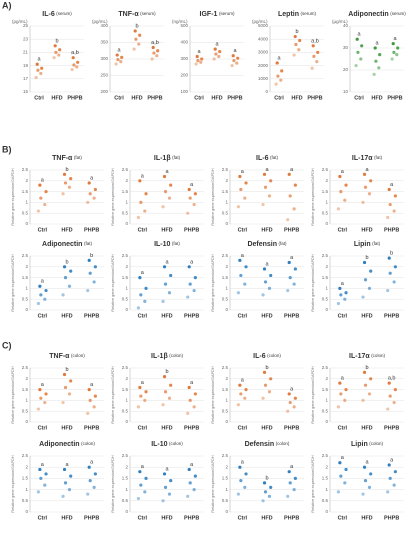 The image size is (412, 550). I want to click on unit-label: (µg/mL), so click(340, 21).